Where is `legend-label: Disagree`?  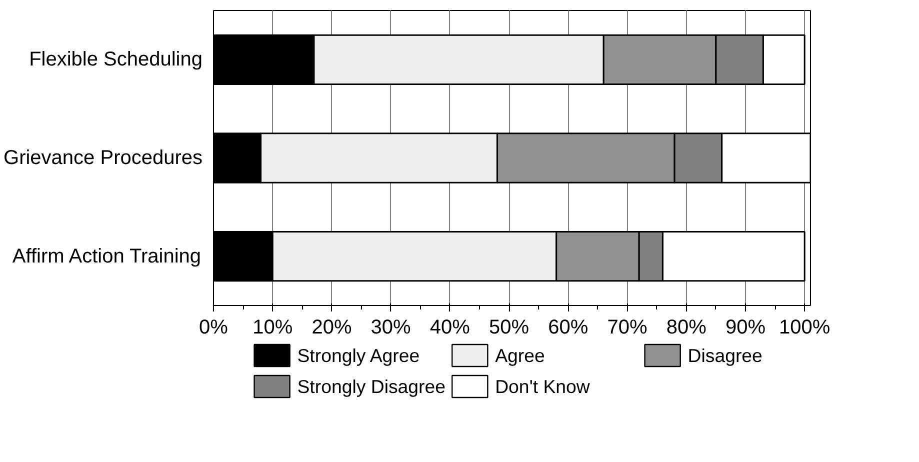
legend-label: Disagree is located at coordinates (725, 355).